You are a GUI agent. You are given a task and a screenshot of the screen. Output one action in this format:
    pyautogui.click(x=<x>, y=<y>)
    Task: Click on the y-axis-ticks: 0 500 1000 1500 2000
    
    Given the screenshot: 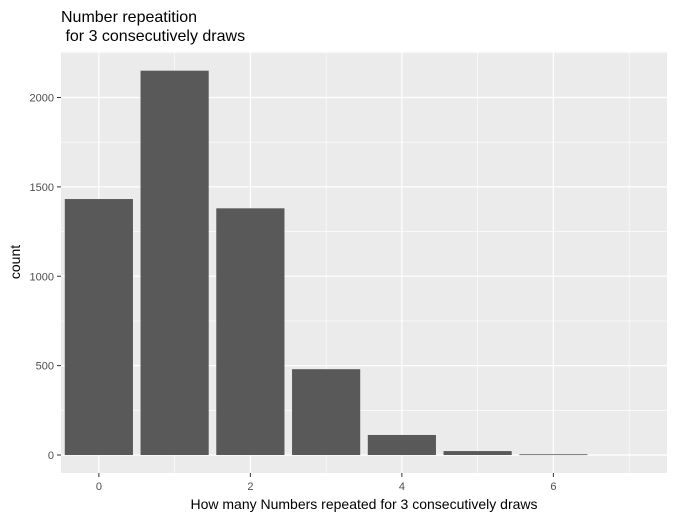 What is the action you would take?
    pyautogui.click(x=45, y=277)
    